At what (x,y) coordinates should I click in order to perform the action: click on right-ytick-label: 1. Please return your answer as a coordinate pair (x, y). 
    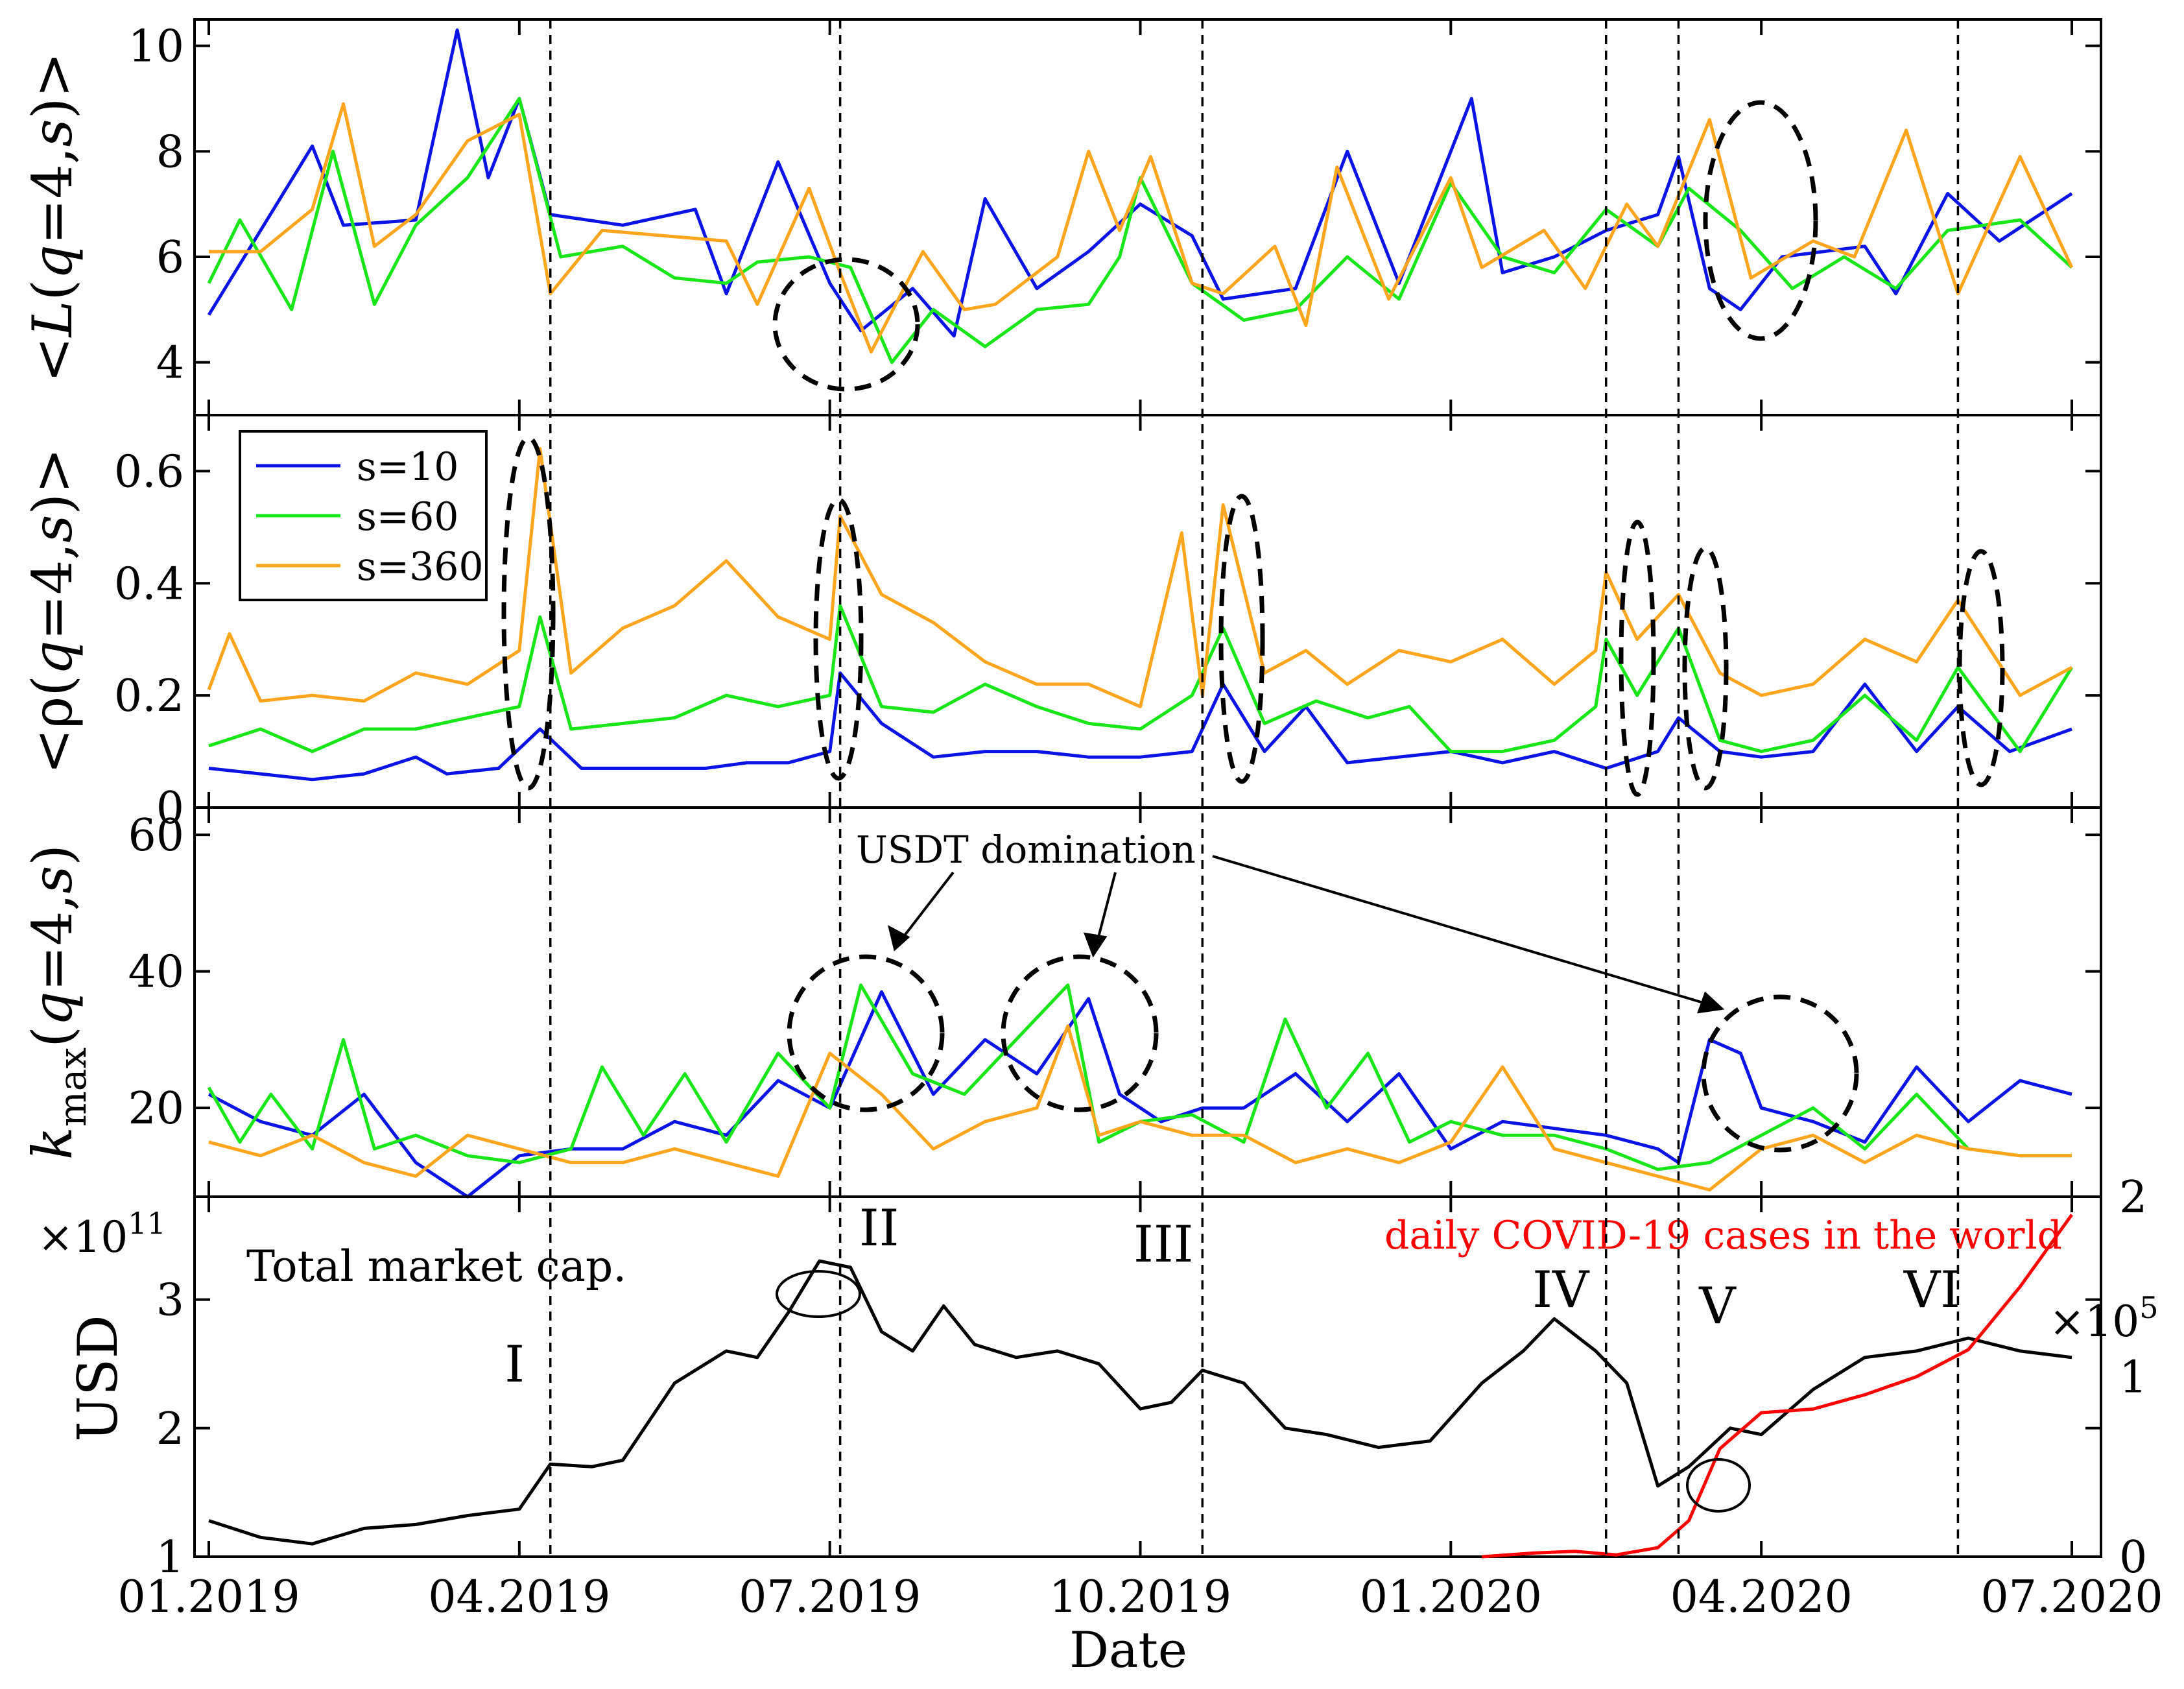
    Looking at the image, I should click on (2133, 1378).